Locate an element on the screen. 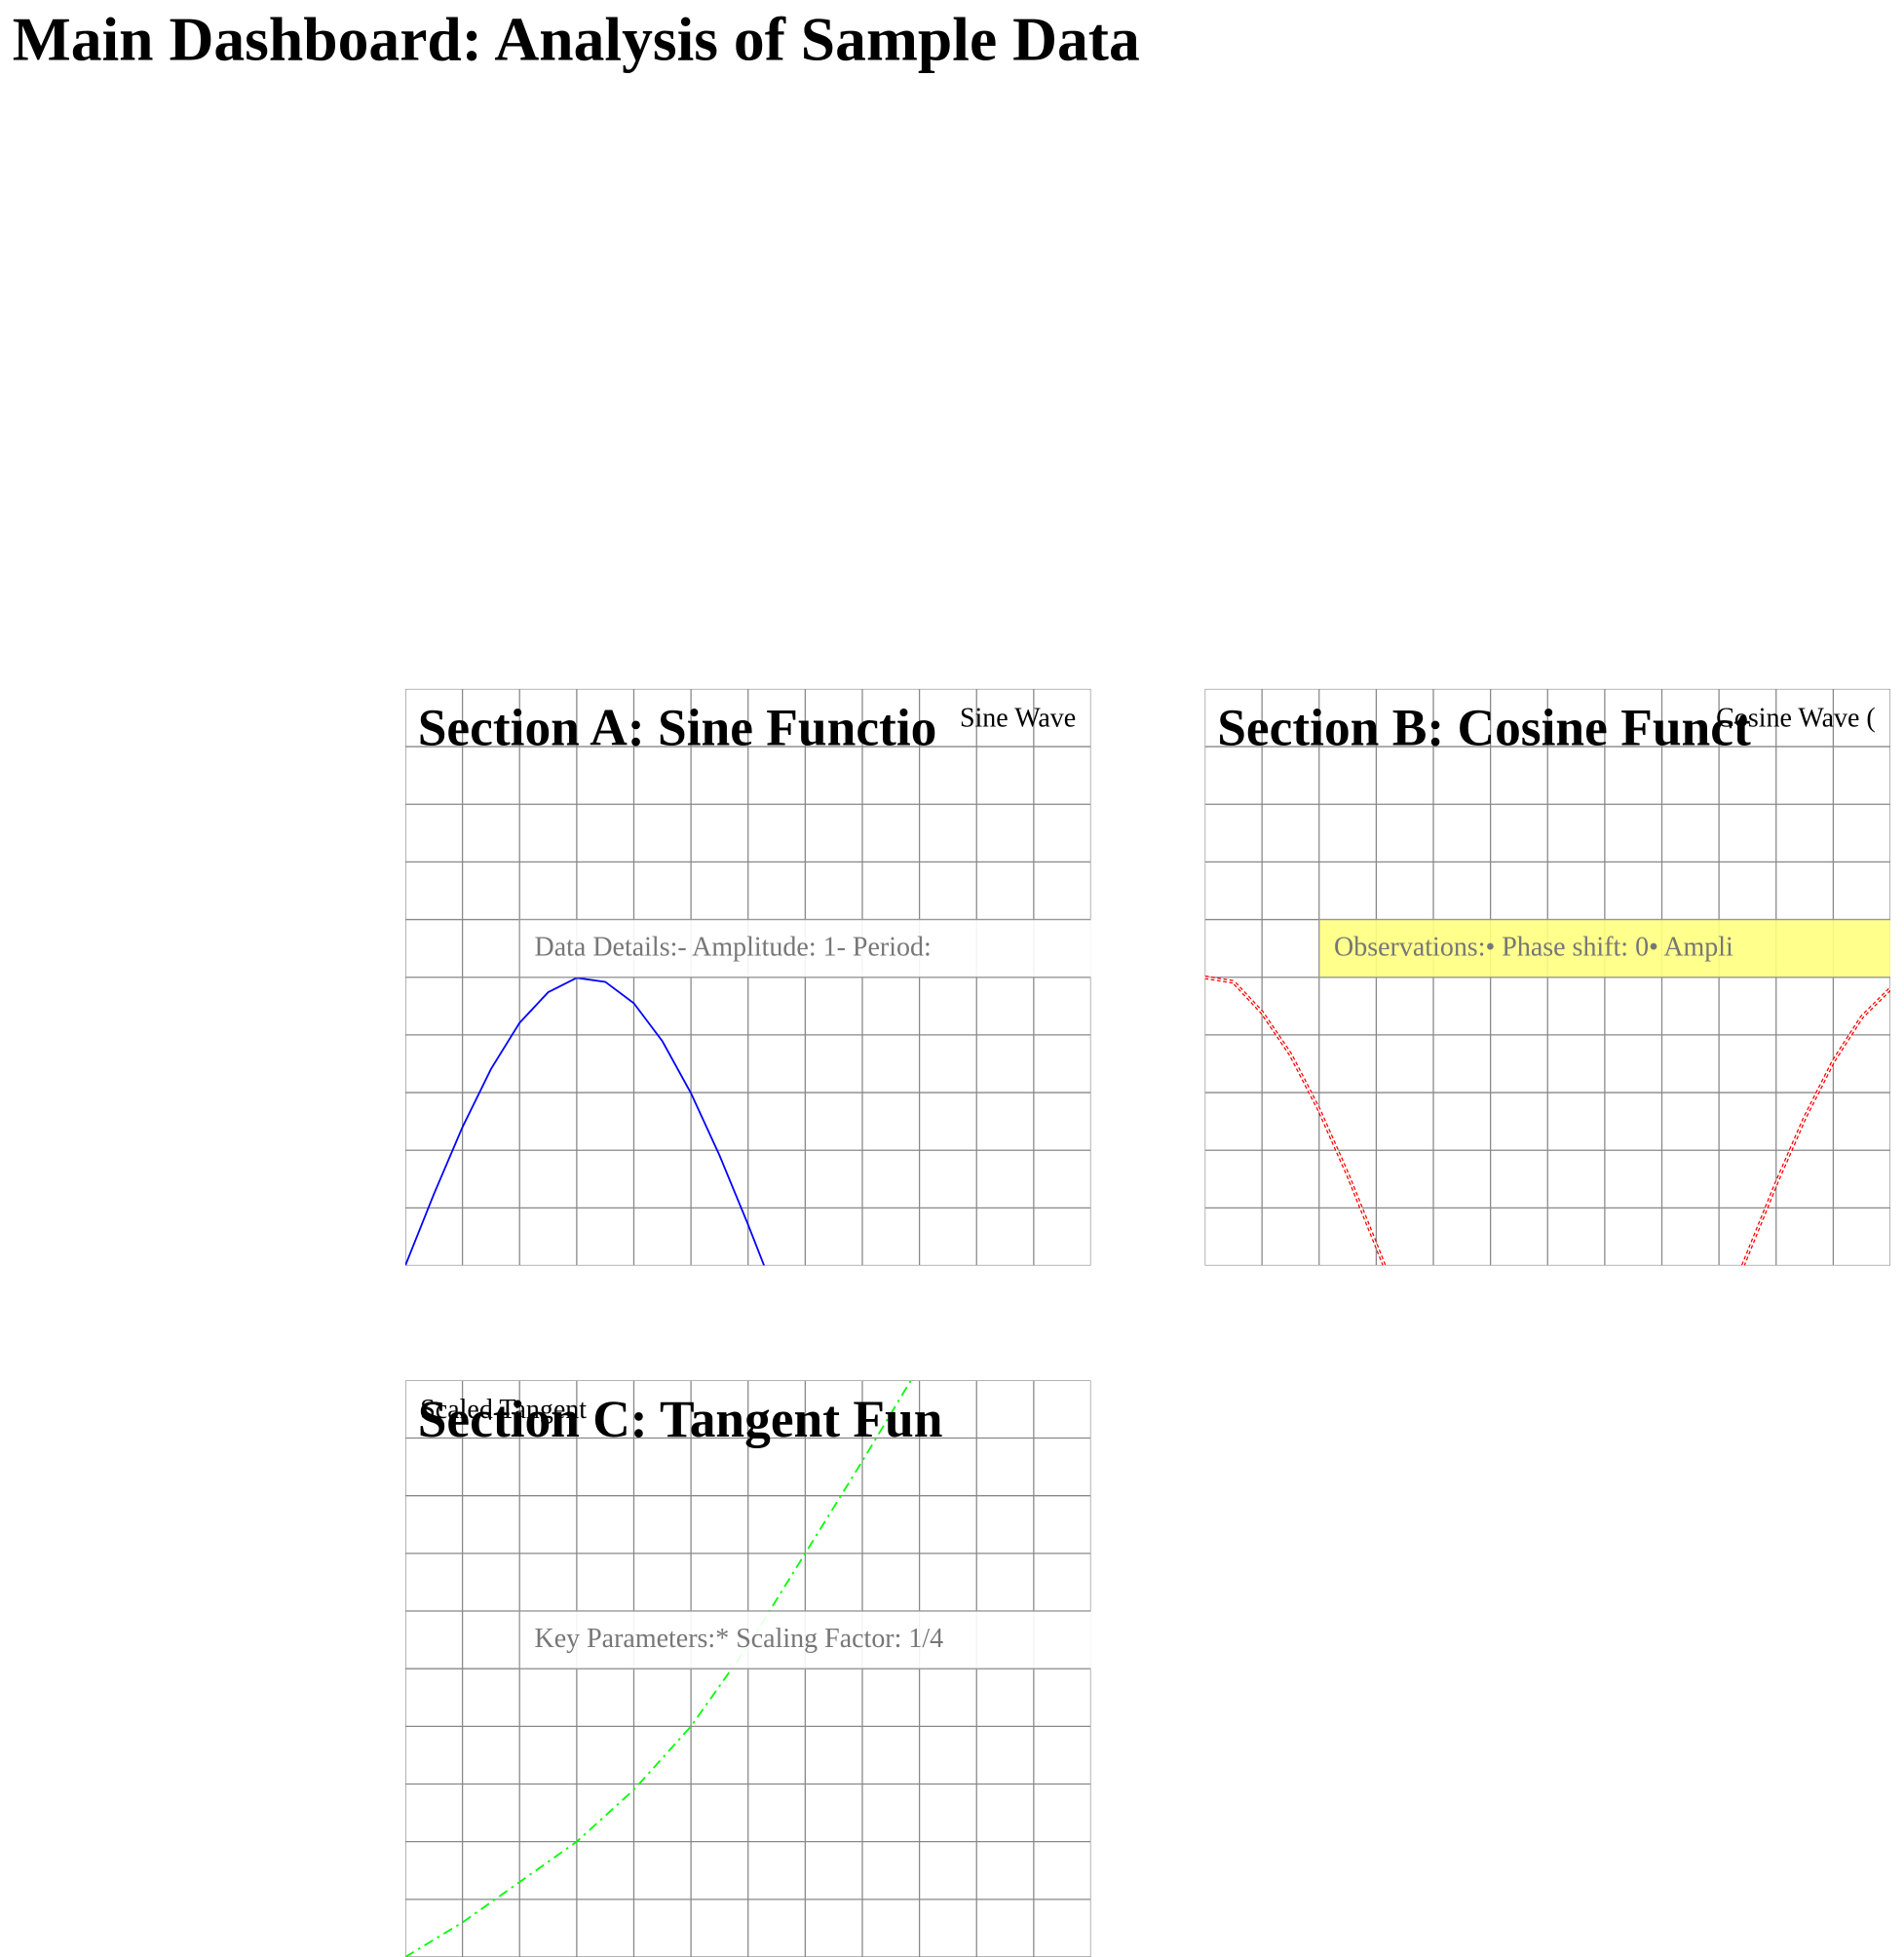 Image resolution: width=1904 pixels, height=1957 pixels. legend-entry: Cosine Wave ( is located at coordinates (1796, 718).